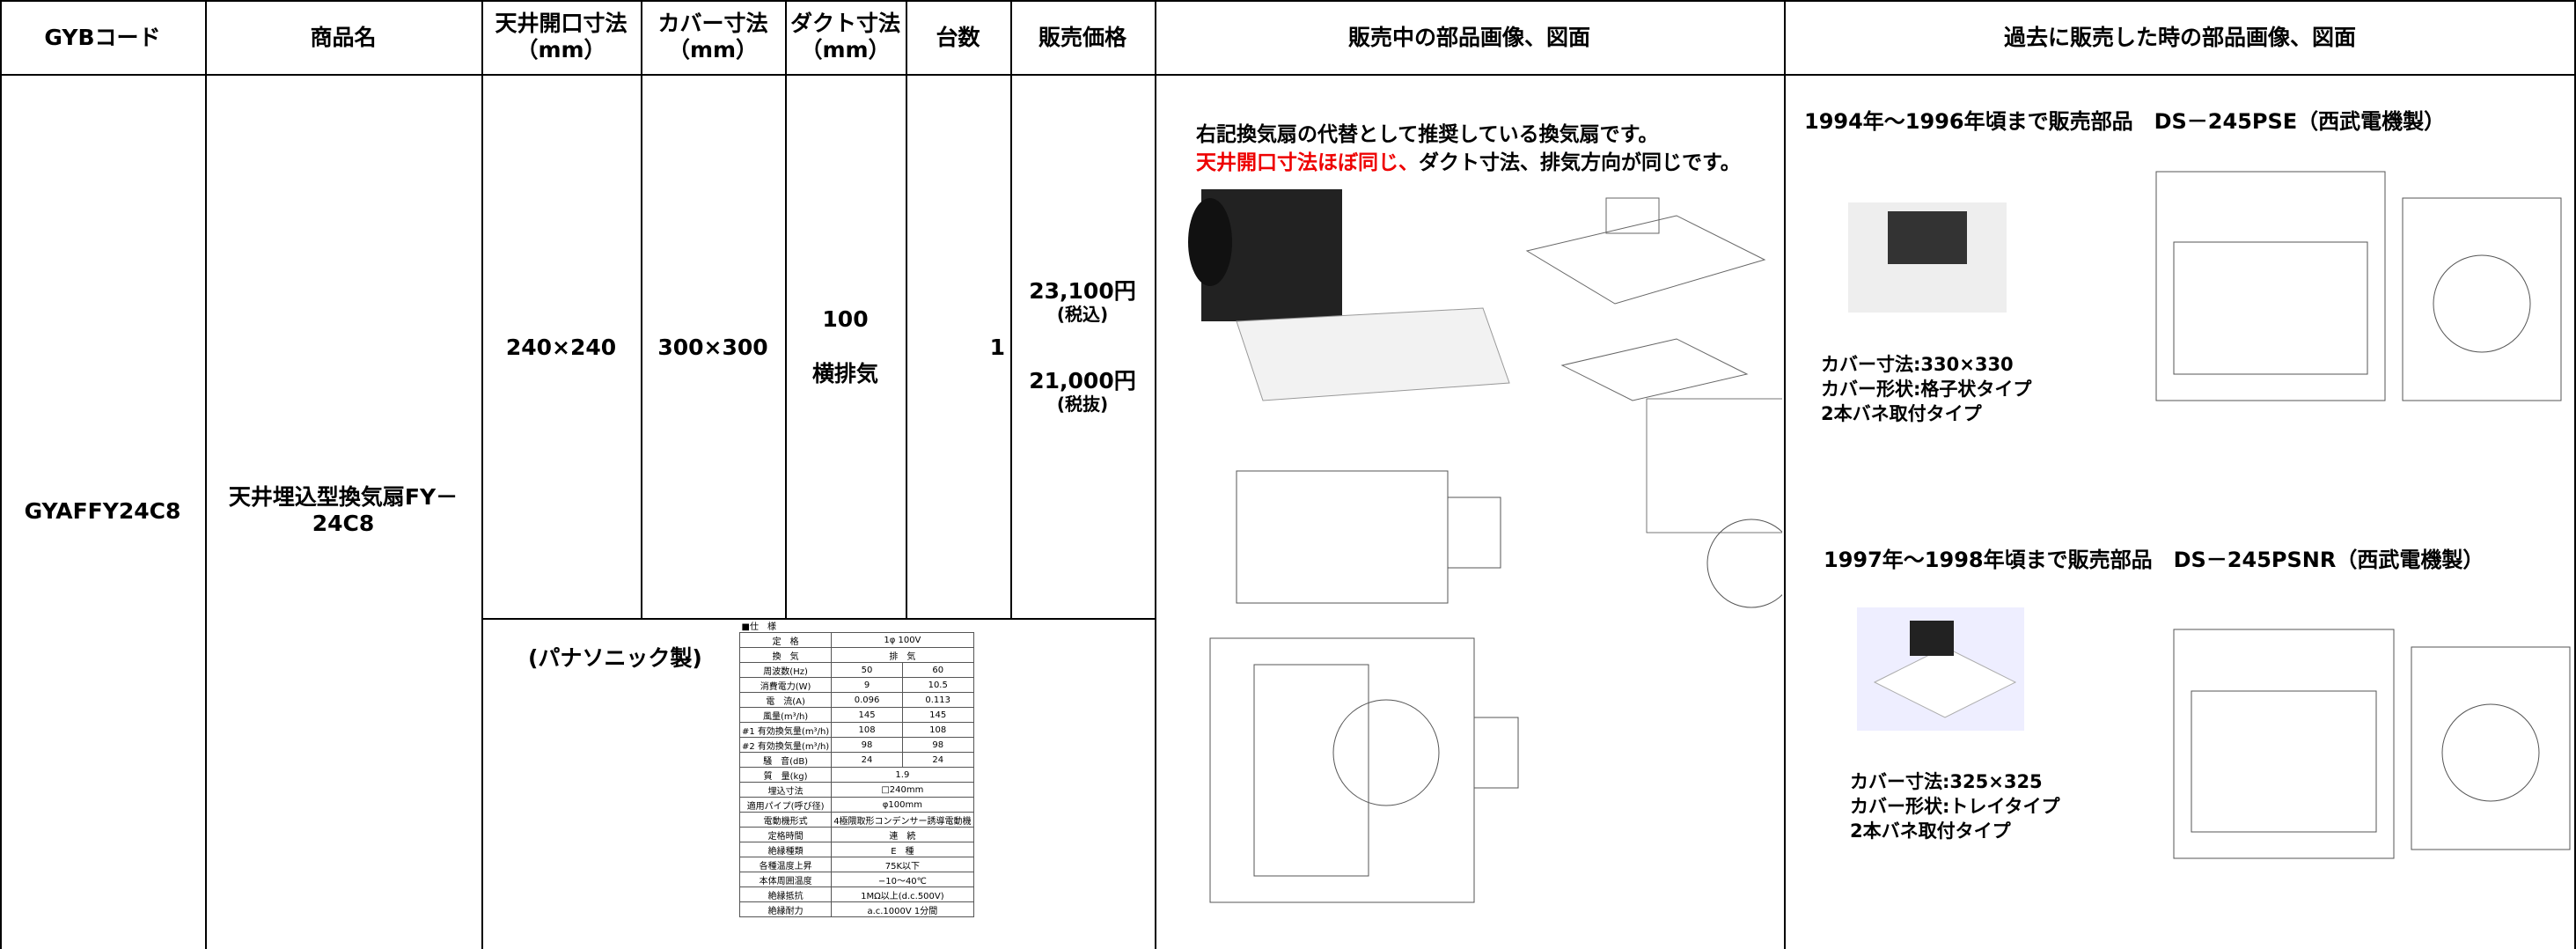 The width and height of the screenshot is (2576, 949). Describe the element at coordinates (937, 670) in the screenshot. I see `spec-cell: 60` at that location.